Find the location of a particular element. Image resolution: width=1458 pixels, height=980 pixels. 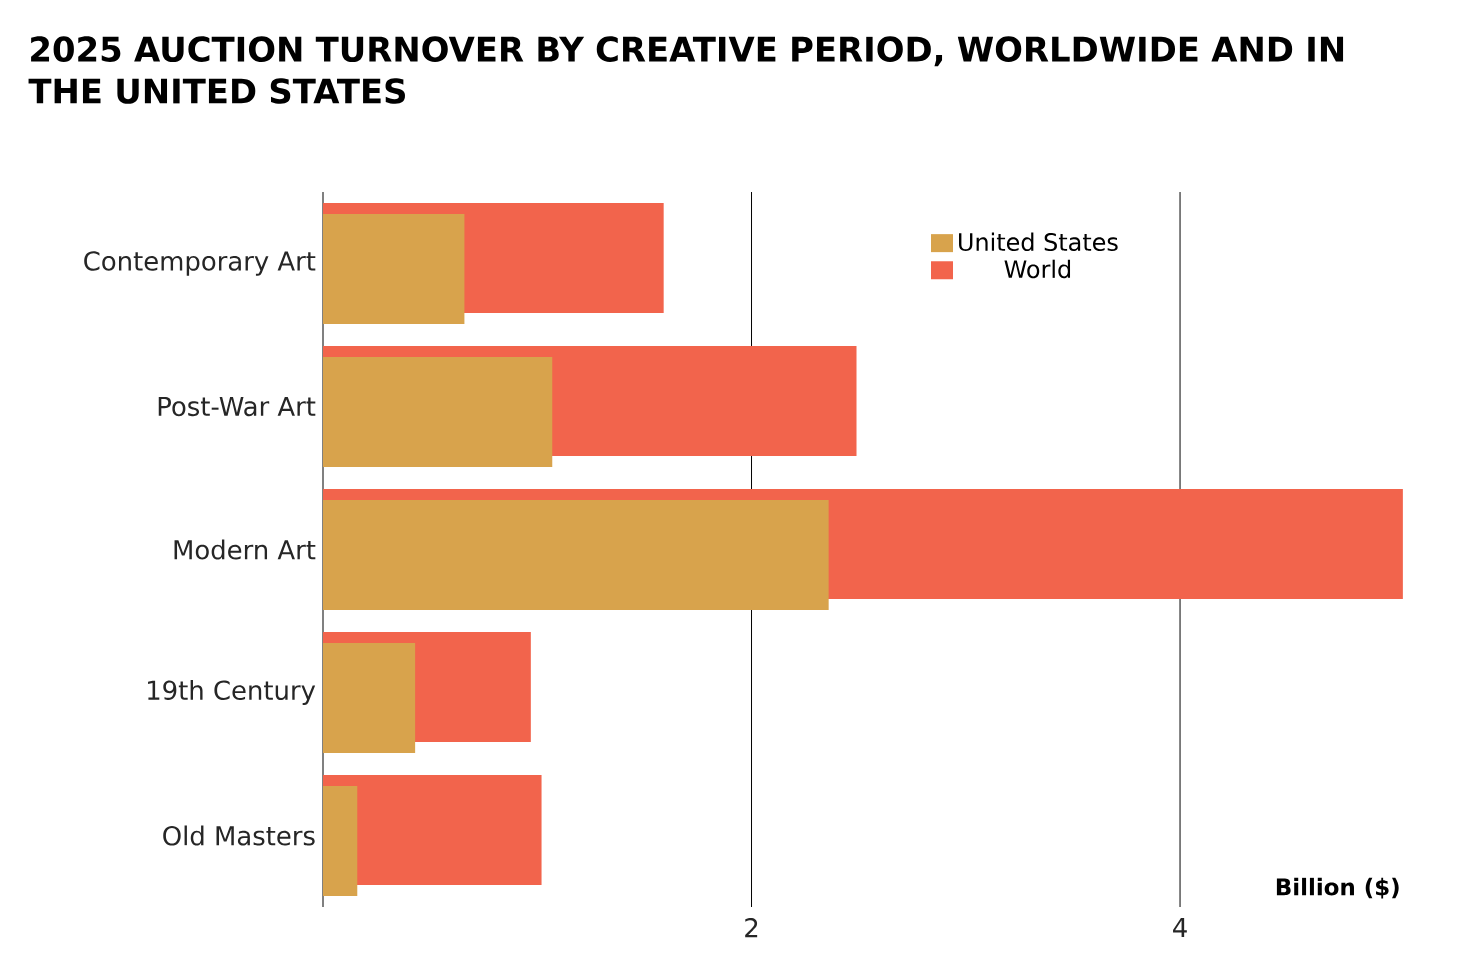

chart-title: 2025 AUCTION TURNOVER BY CREATIVE PERIOD, WORLDWIDE AND IN THE UNITED STATES is located at coordinates (686, 70).